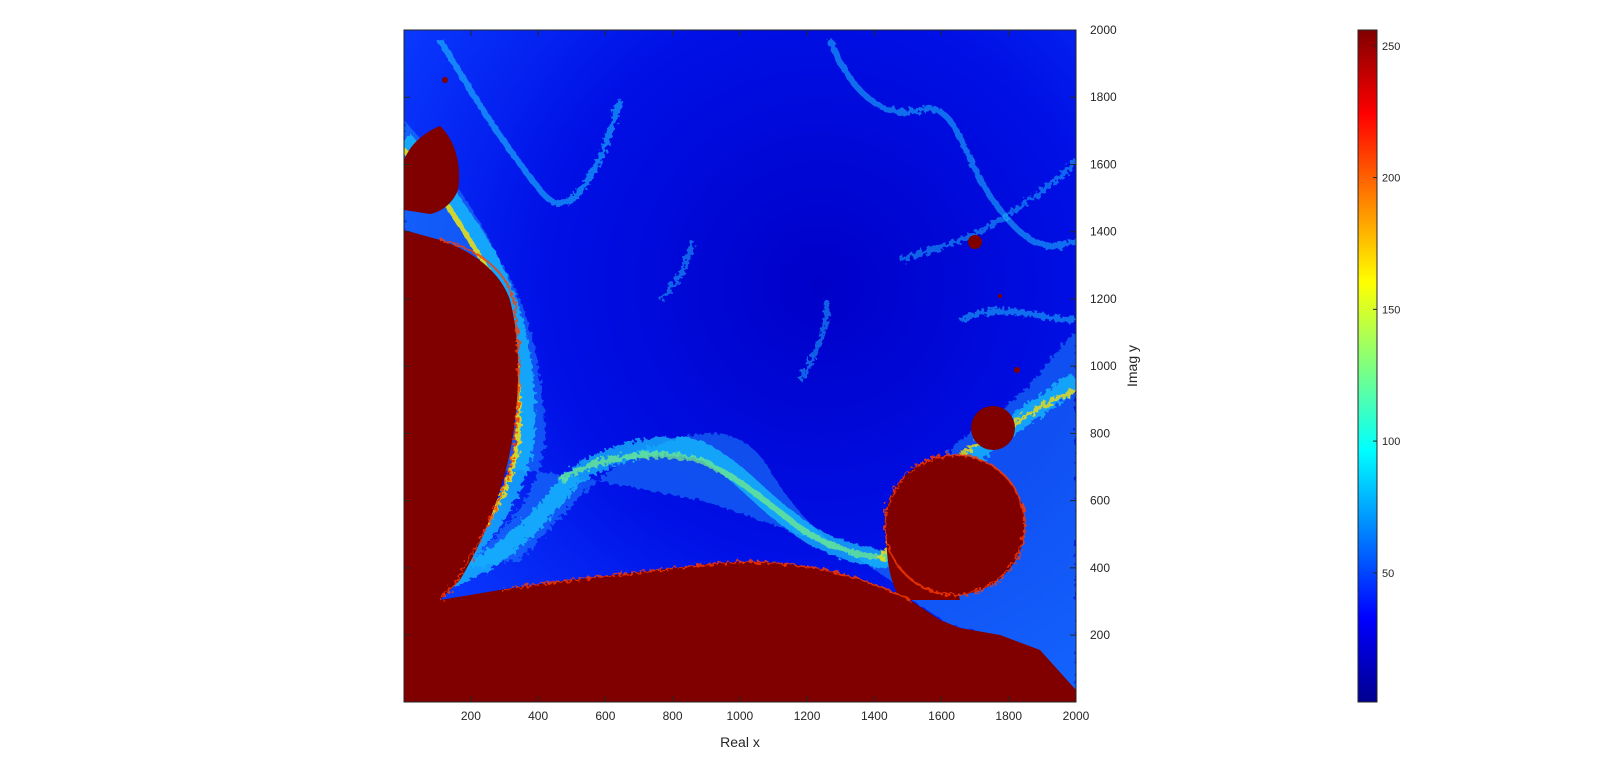  What do you see at coordinates (605, 716) in the screenshot?
I see `x-tick-label: 600` at bounding box center [605, 716].